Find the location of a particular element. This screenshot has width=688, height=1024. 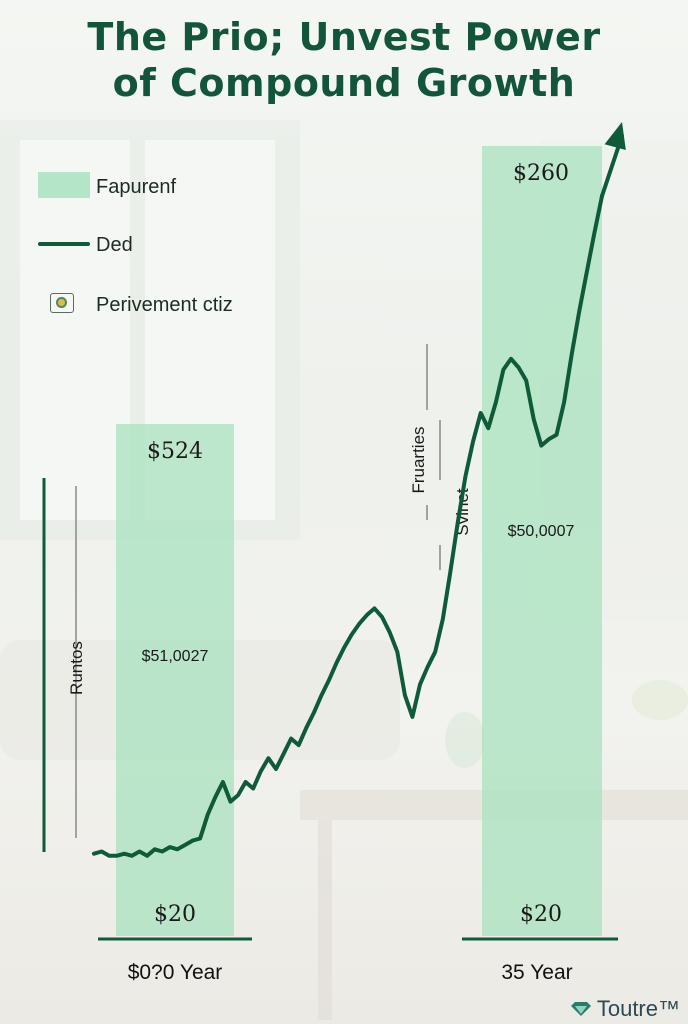

growth-arrow-head-icon is located at coordinates (615, 136).